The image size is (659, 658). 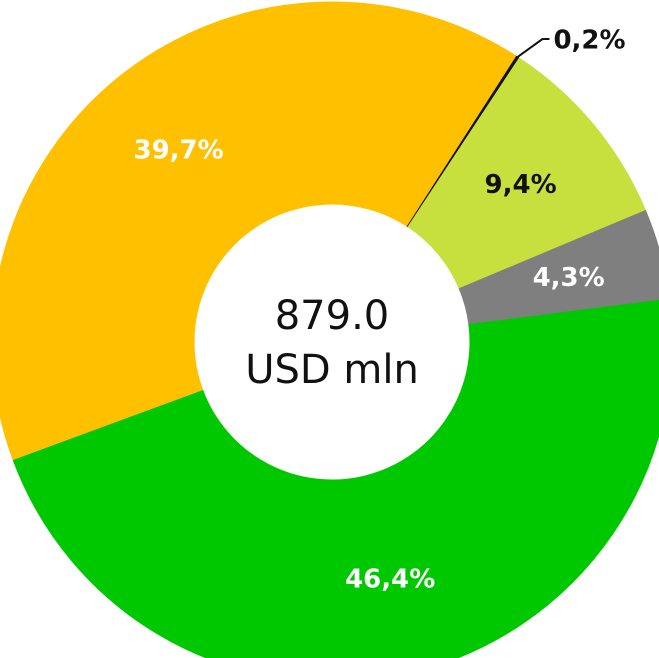 What do you see at coordinates (332, 316) in the screenshot?
I see `center-value: 879.0` at bounding box center [332, 316].